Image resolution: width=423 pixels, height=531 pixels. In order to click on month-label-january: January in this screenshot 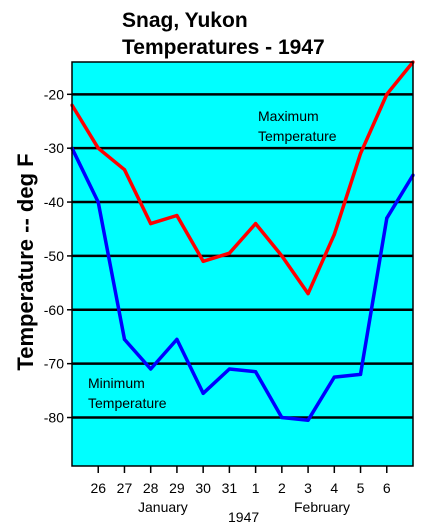, I will do `click(163, 507)`.